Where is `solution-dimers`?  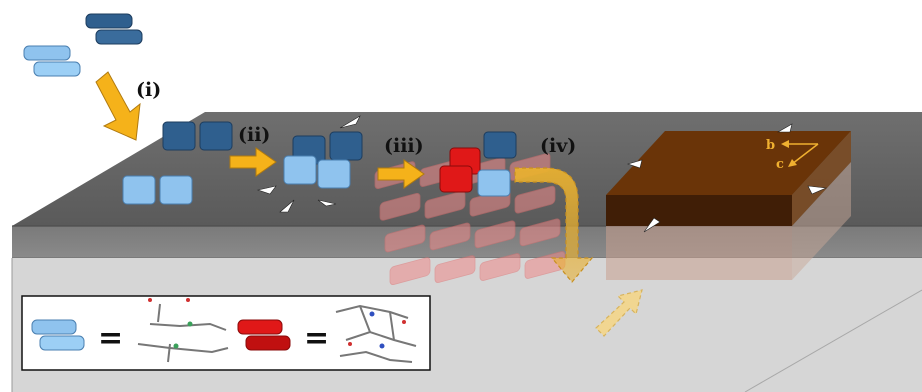
solution-dimers is located at coordinates (83, 45).